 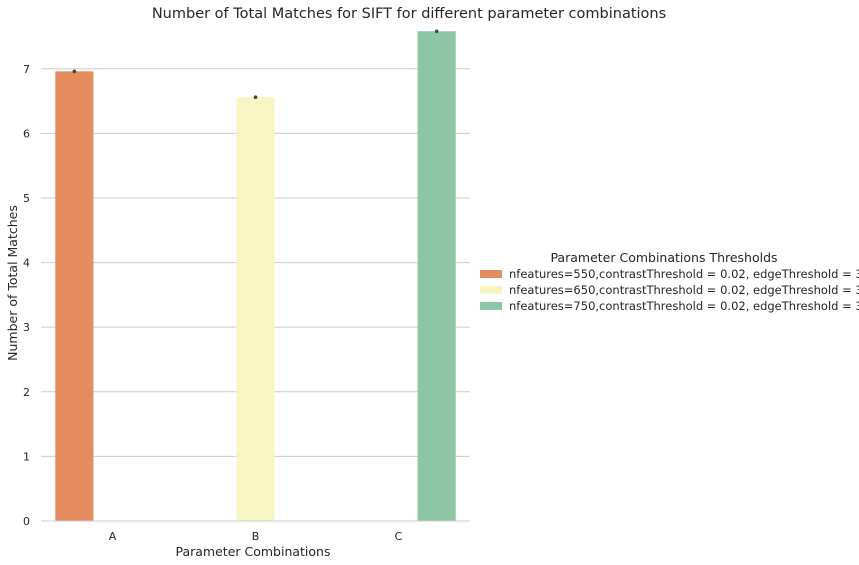 I want to click on y-tick-label: 1, so click(x=26, y=456).